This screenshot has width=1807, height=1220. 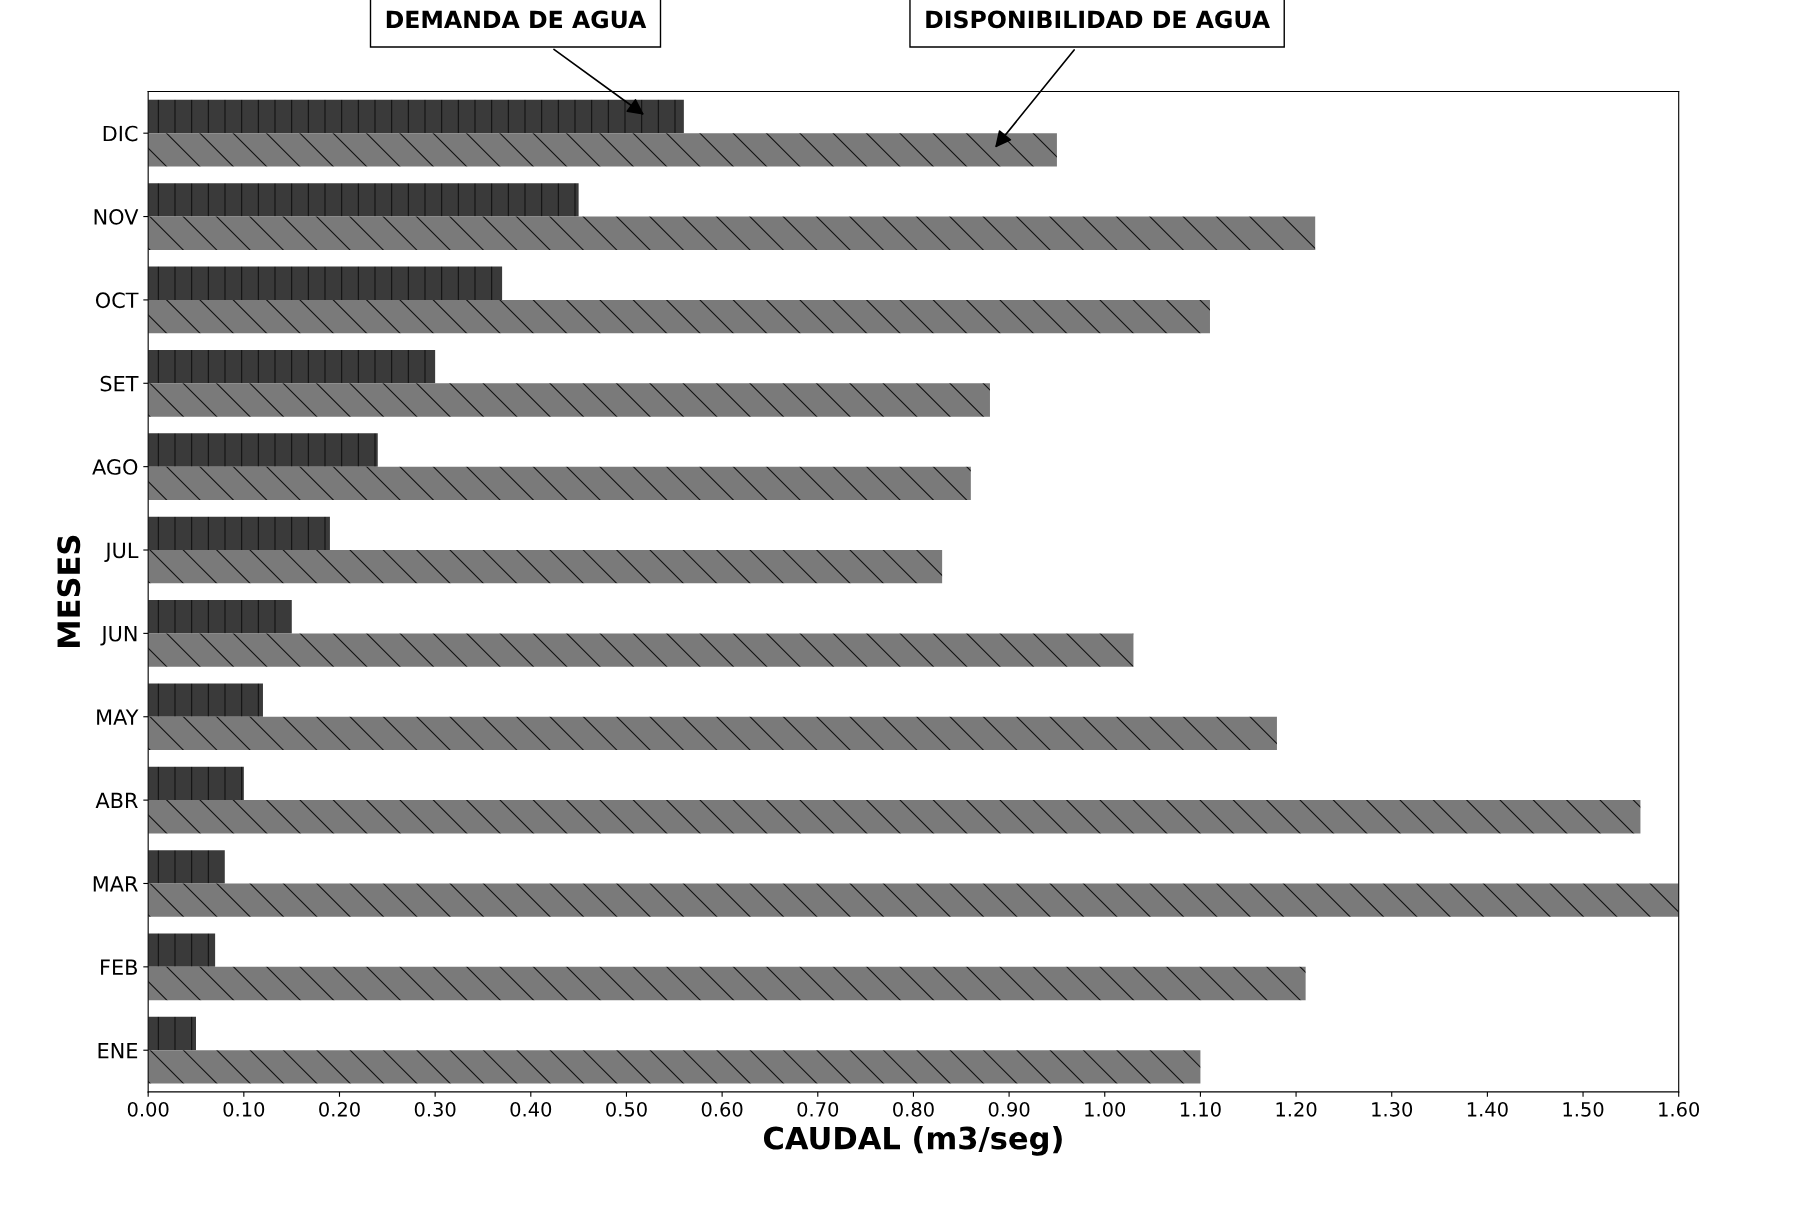 What do you see at coordinates (244, 1109) in the screenshot?
I see `x-tick-label: 0.10` at bounding box center [244, 1109].